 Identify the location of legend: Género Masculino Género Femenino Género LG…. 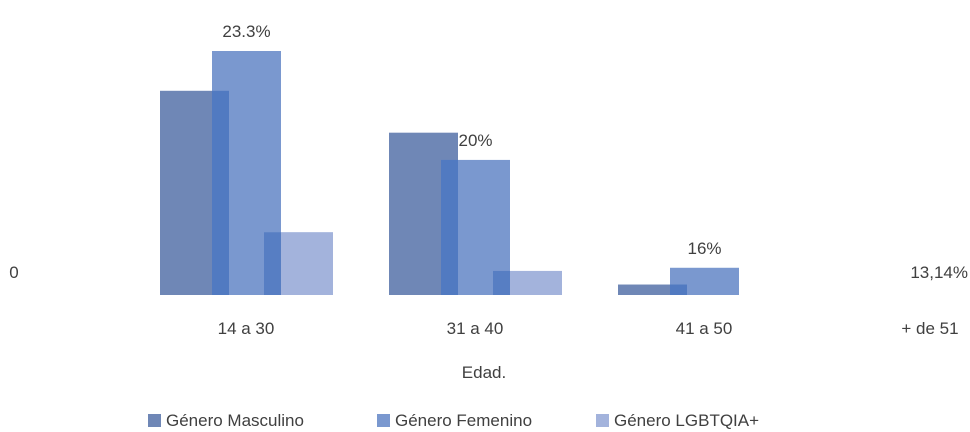
(453, 420).